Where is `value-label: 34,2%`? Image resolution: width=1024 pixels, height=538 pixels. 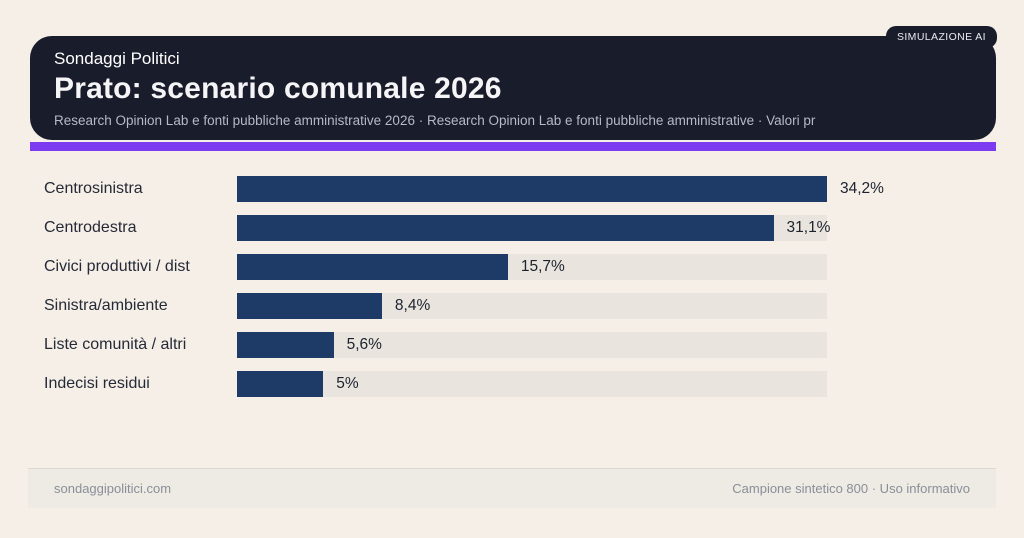 value-label: 34,2% is located at coordinates (862, 188).